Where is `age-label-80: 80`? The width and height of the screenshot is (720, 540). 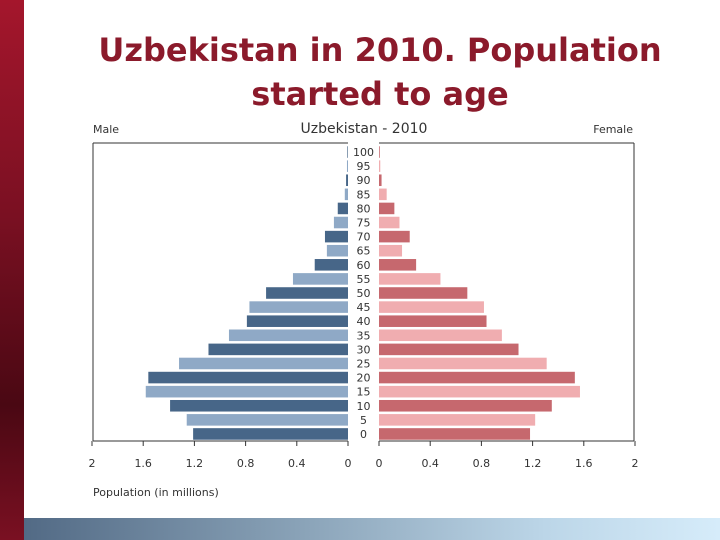 age-label-80: 80 is located at coordinates (364, 208).